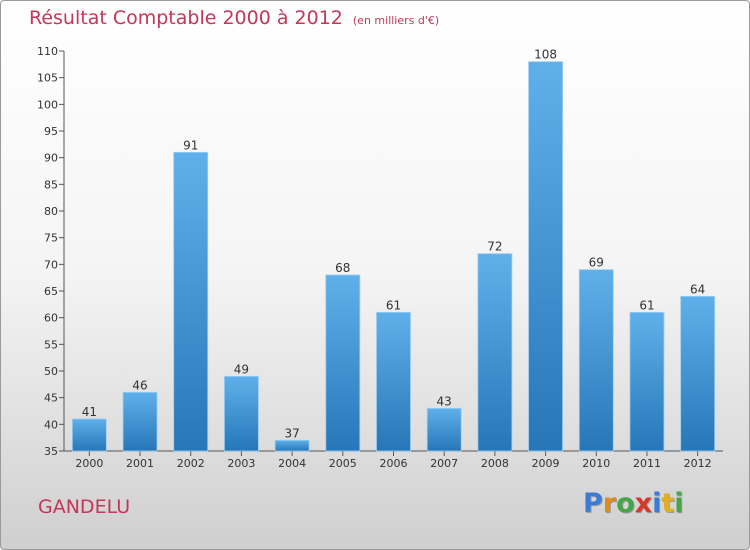 Image resolution: width=750 pixels, height=550 pixels. What do you see at coordinates (51, 318) in the screenshot?
I see `y-tick-label: 60` at bounding box center [51, 318].